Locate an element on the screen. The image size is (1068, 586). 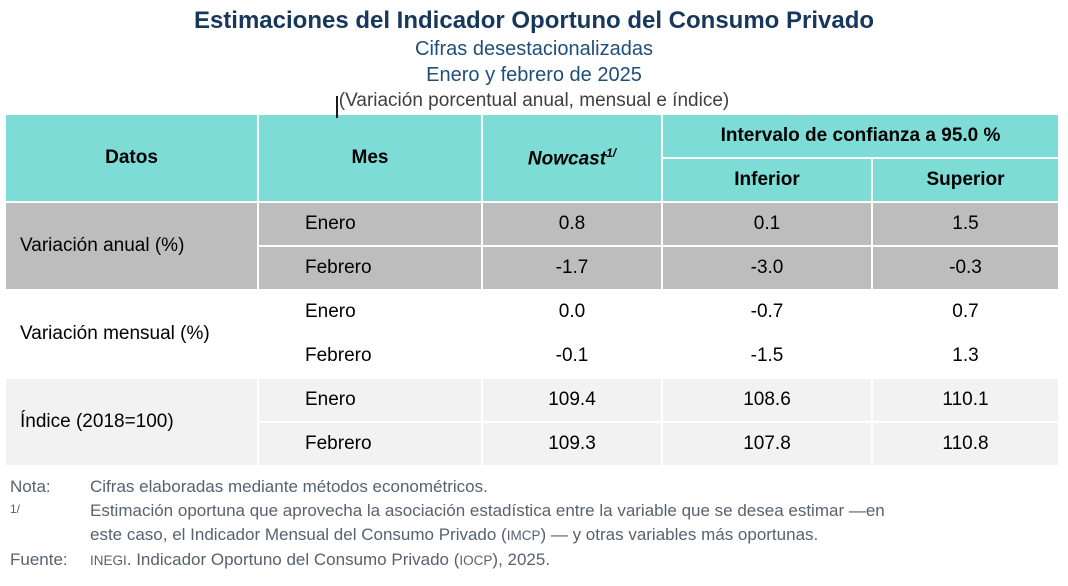
subtitle-periodo: Enero y febrero de 2025 is located at coordinates (534, 75).